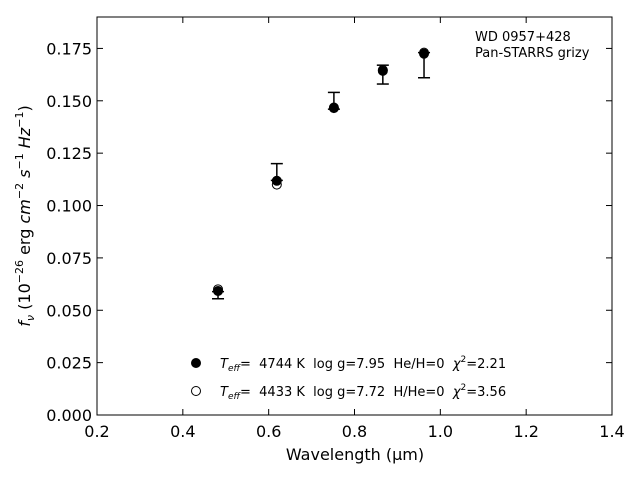  I want to click on x-axis-label: Wavelength (μm), so click(355, 454).